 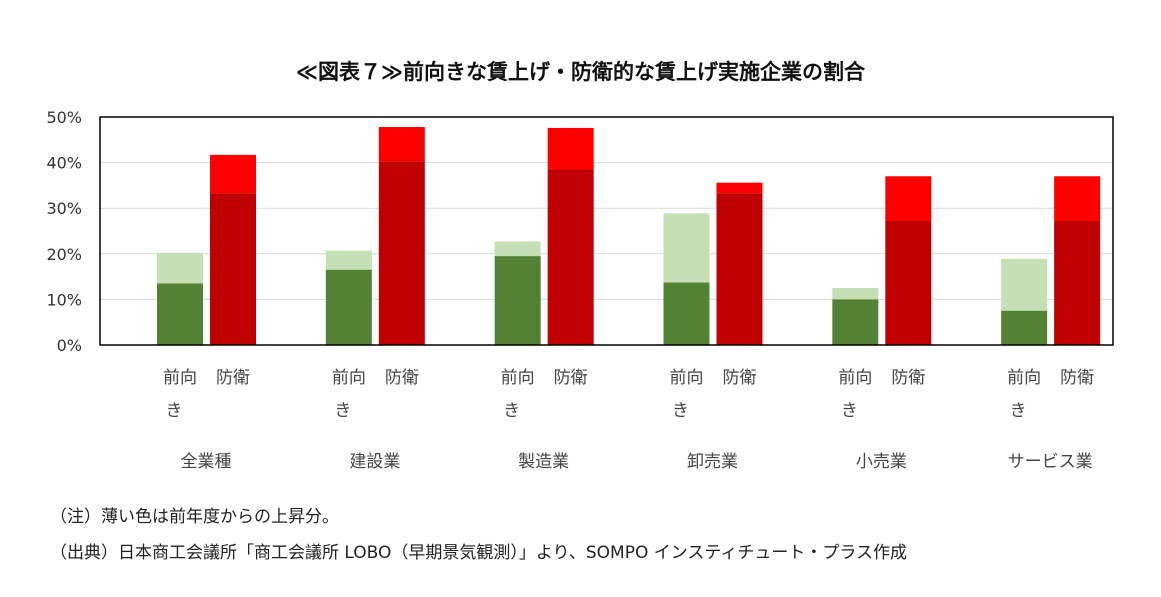 I want to click on x-group-label: 建設業, so click(x=374, y=462).